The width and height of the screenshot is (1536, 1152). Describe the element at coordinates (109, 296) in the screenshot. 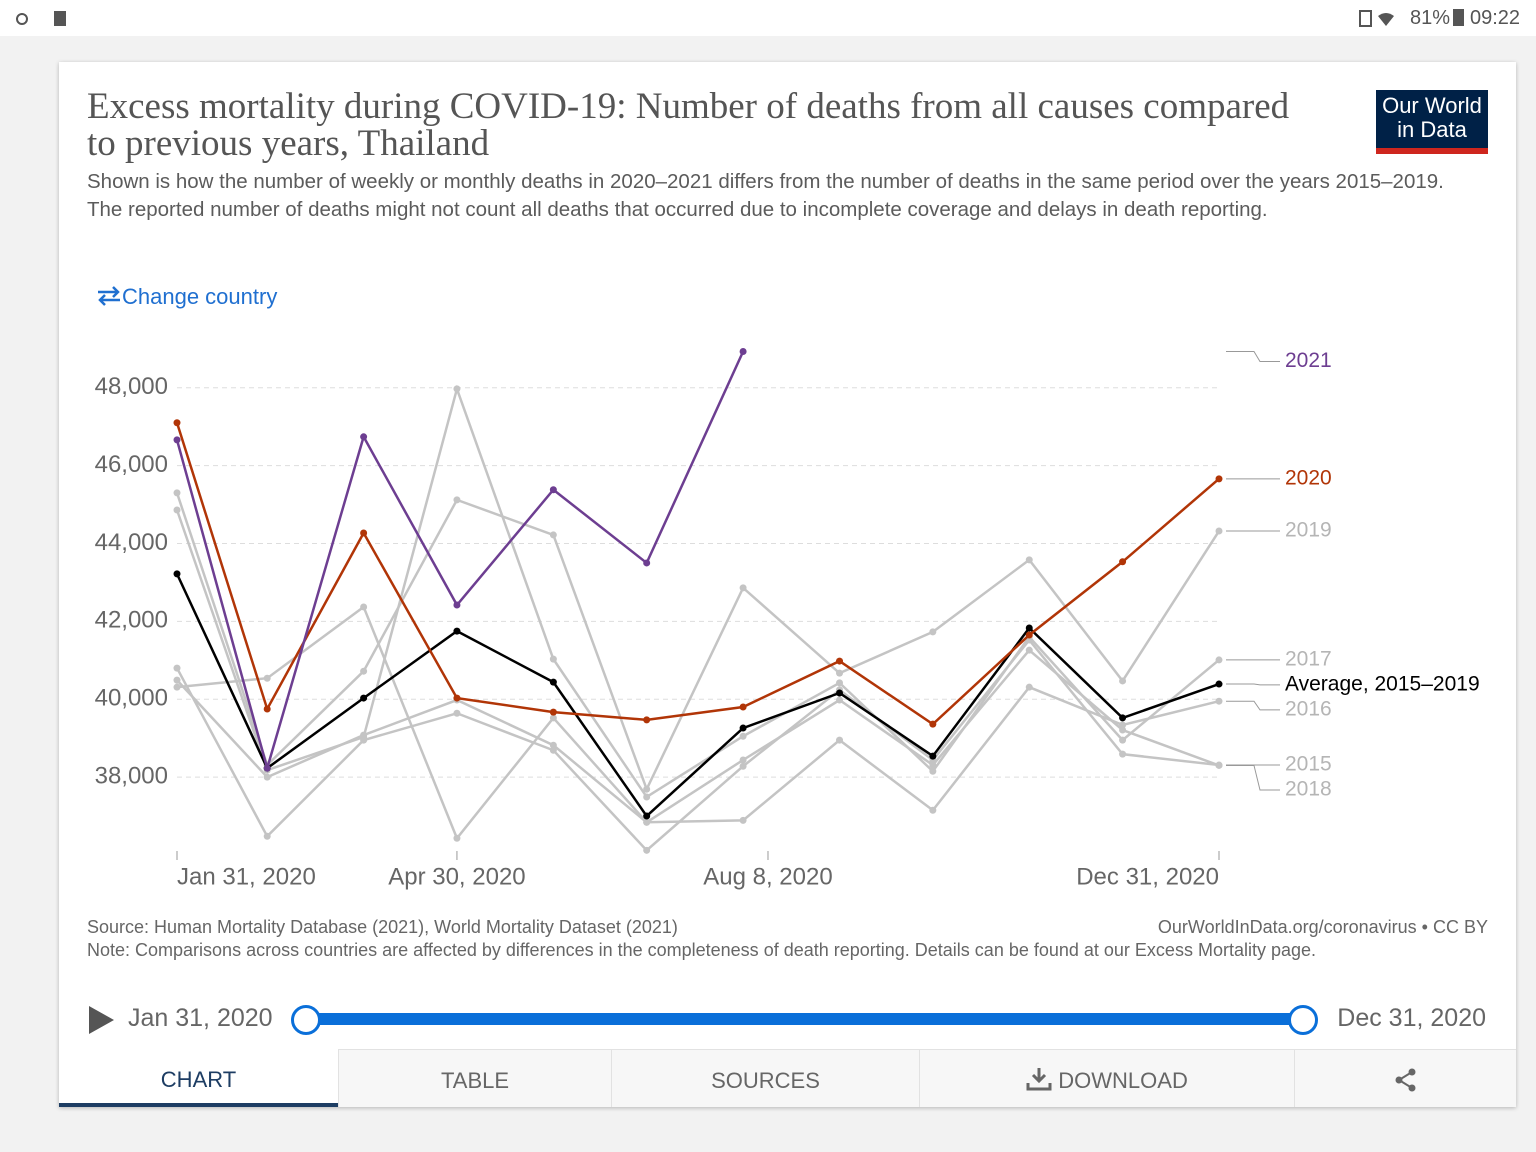

I see `swap-icon` at that location.